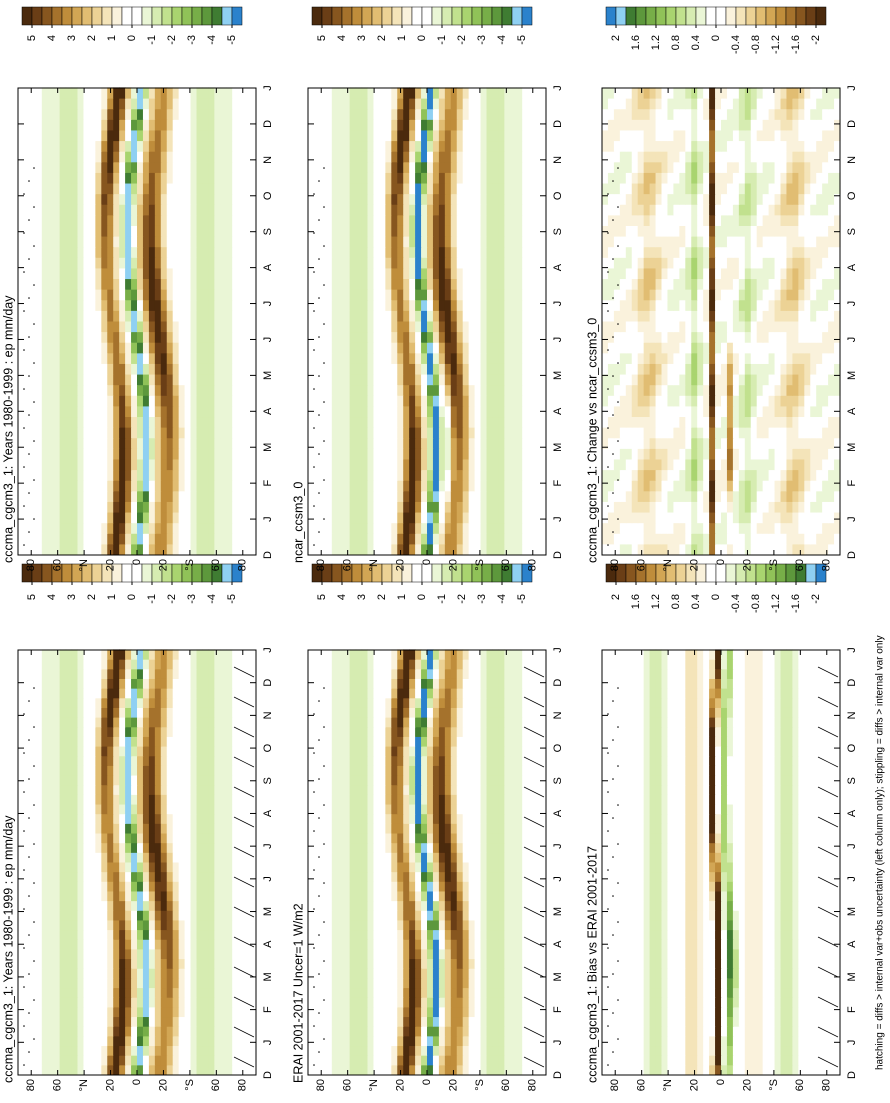 This screenshot has height=1103, width=890. What do you see at coordinates (534, 972) in the screenshot?
I see `hatch` at bounding box center [534, 972].